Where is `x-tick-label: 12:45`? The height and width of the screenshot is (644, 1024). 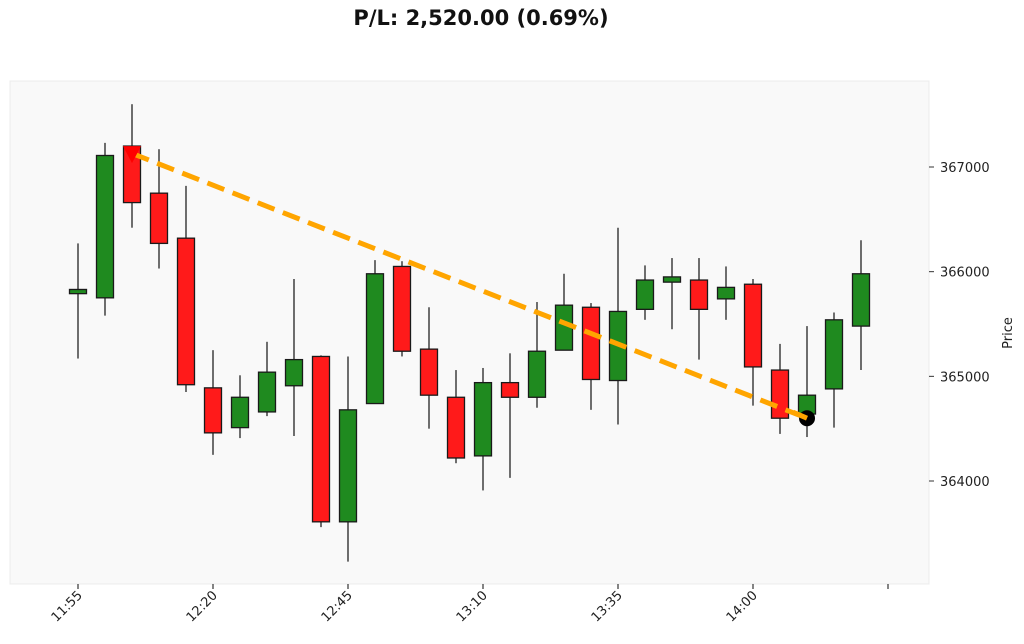
x-tick-label: 12:45 is located at coordinates (337, 606).